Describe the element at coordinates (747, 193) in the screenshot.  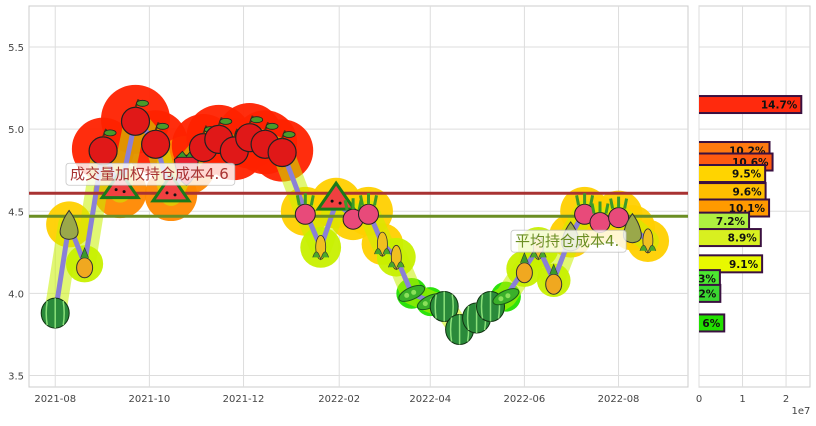
I see `side-bar-label: 9.6%` at that location.